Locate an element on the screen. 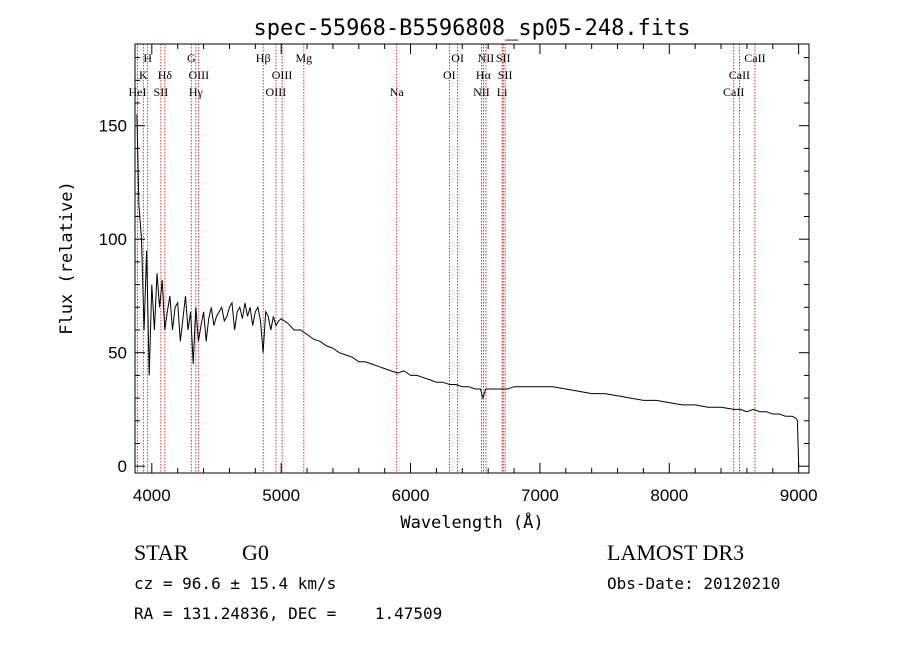 This screenshot has width=900, height=649. x-tick-label: 5000 is located at coordinates (281, 495).